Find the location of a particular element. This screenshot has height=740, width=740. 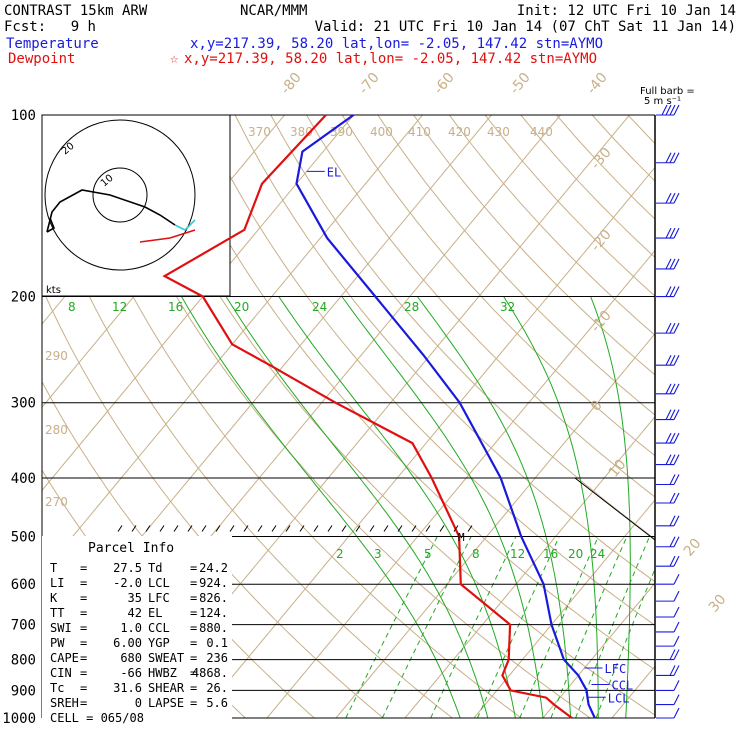

parcel-value: 35 is located at coordinates (135, 598).